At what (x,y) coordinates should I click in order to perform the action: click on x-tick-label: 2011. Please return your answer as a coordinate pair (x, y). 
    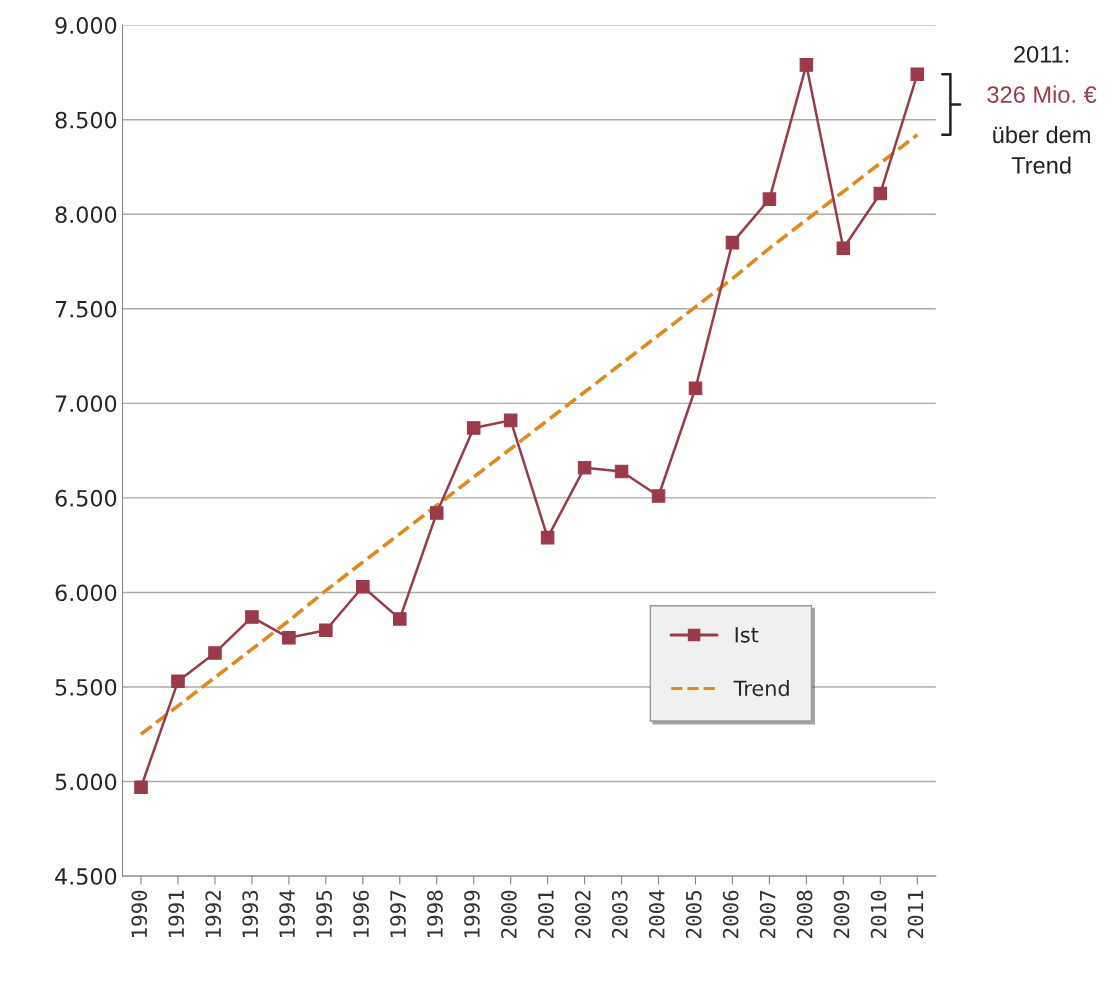
    Looking at the image, I should click on (915, 914).